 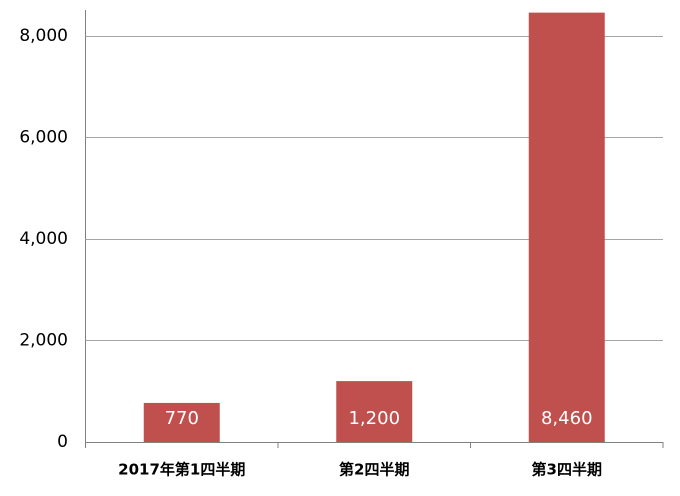 I want to click on y-tick-label: 6,000, so click(x=43, y=137).